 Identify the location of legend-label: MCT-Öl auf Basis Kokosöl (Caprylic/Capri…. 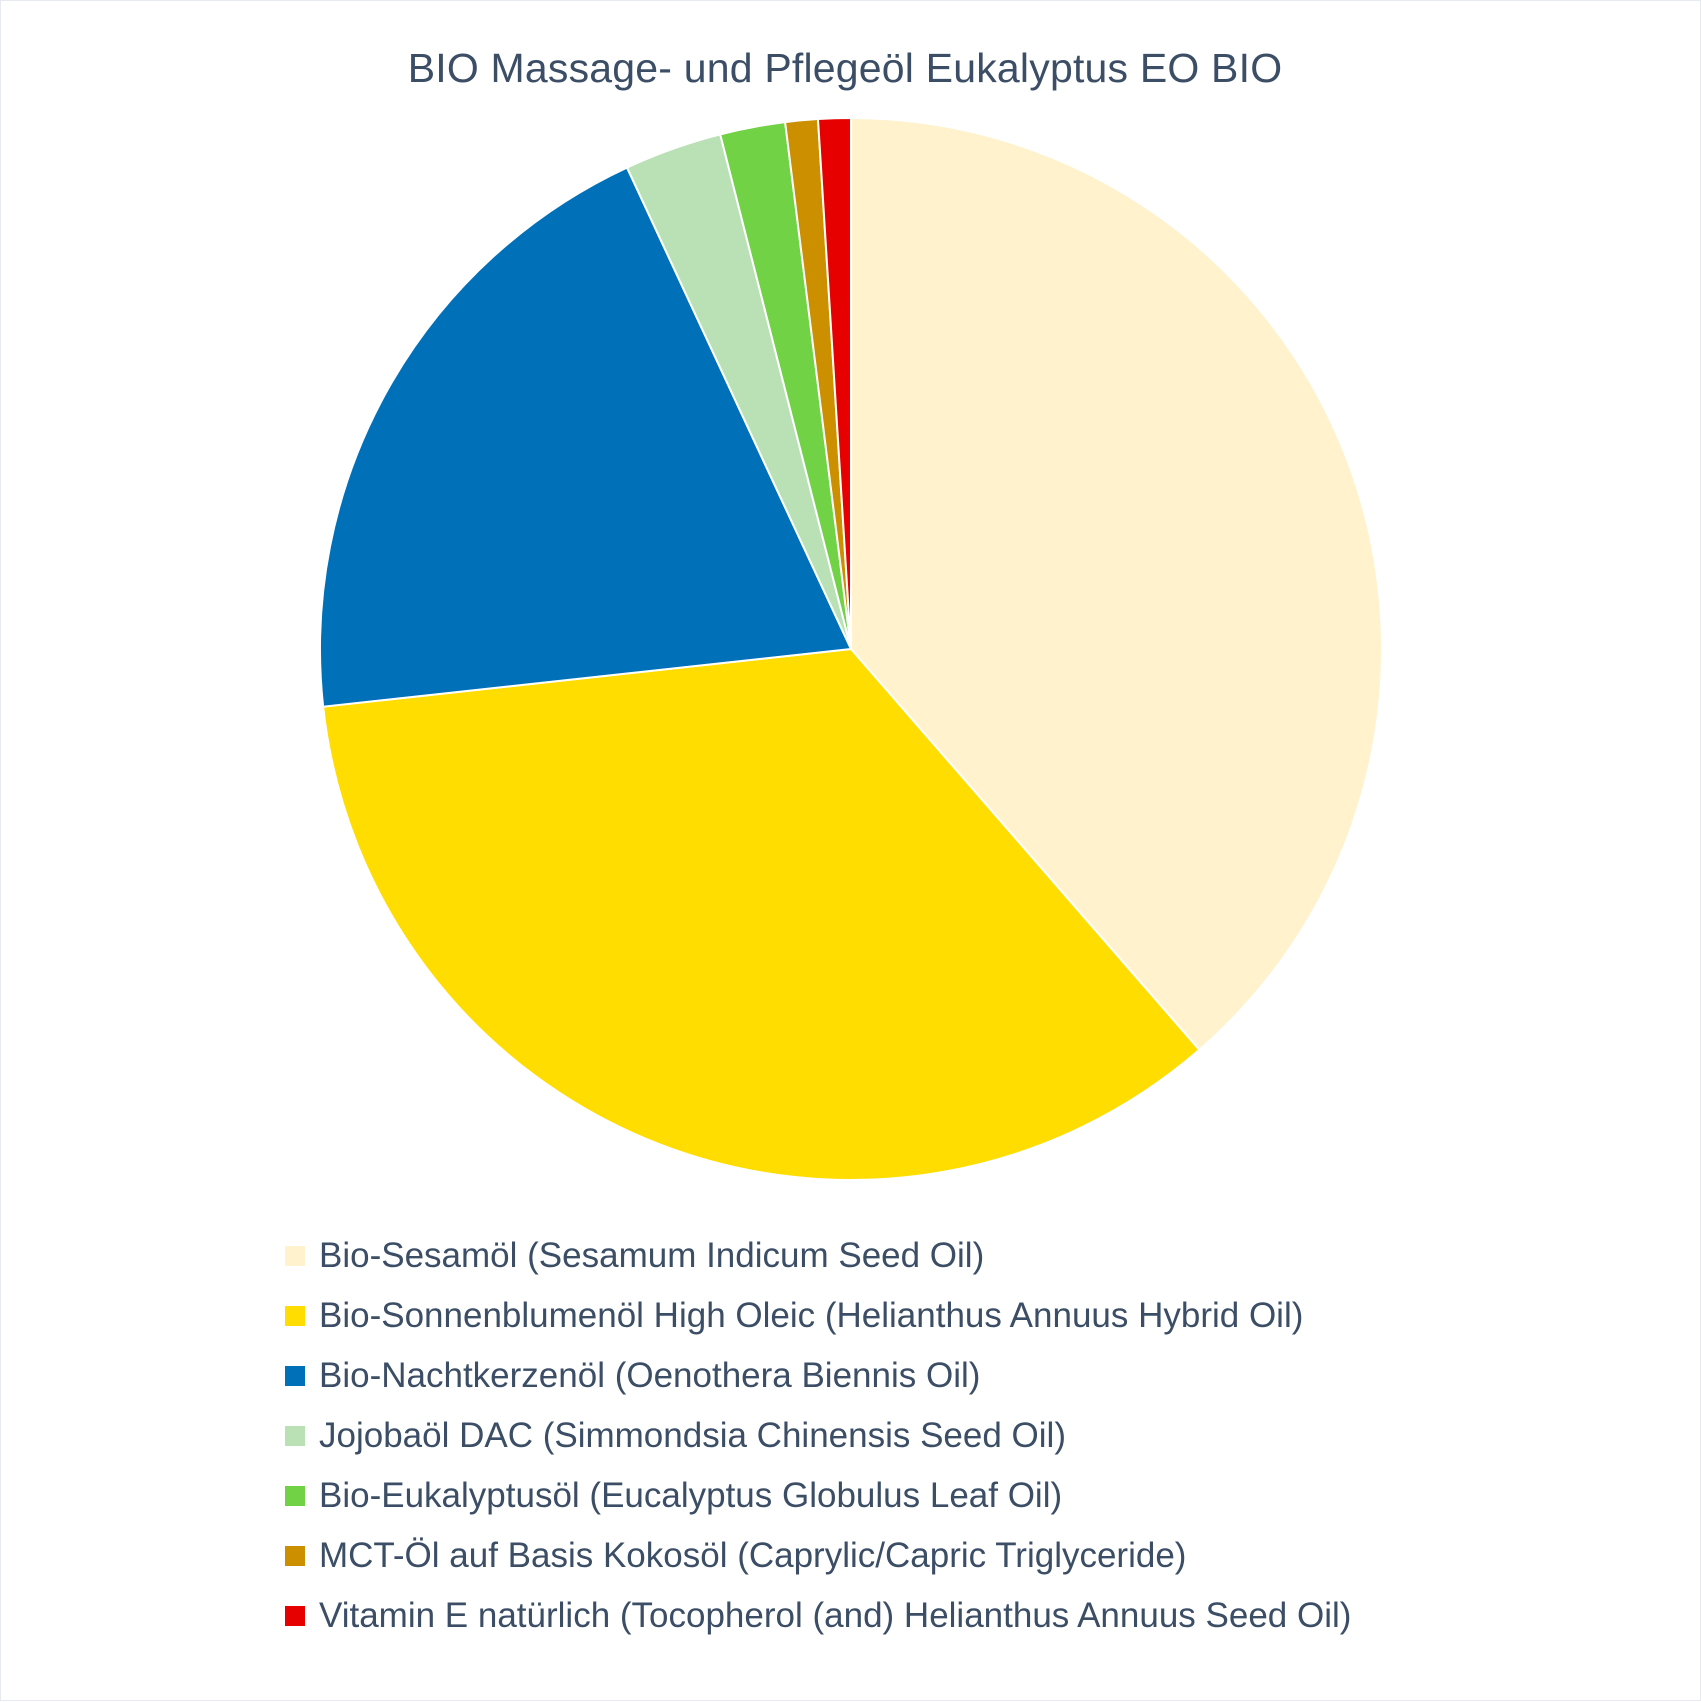
(753, 1555).